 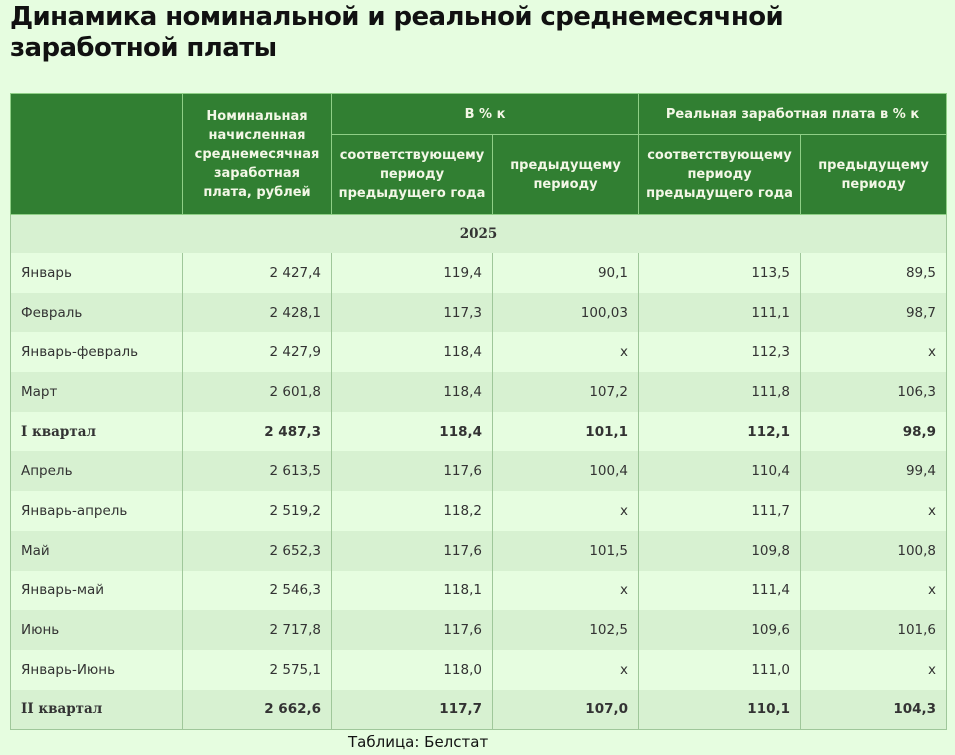 What do you see at coordinates (873, 273) in the screenshot?
I see `cell-real-prev-period: 89,5` at bounding box center [873, 273].